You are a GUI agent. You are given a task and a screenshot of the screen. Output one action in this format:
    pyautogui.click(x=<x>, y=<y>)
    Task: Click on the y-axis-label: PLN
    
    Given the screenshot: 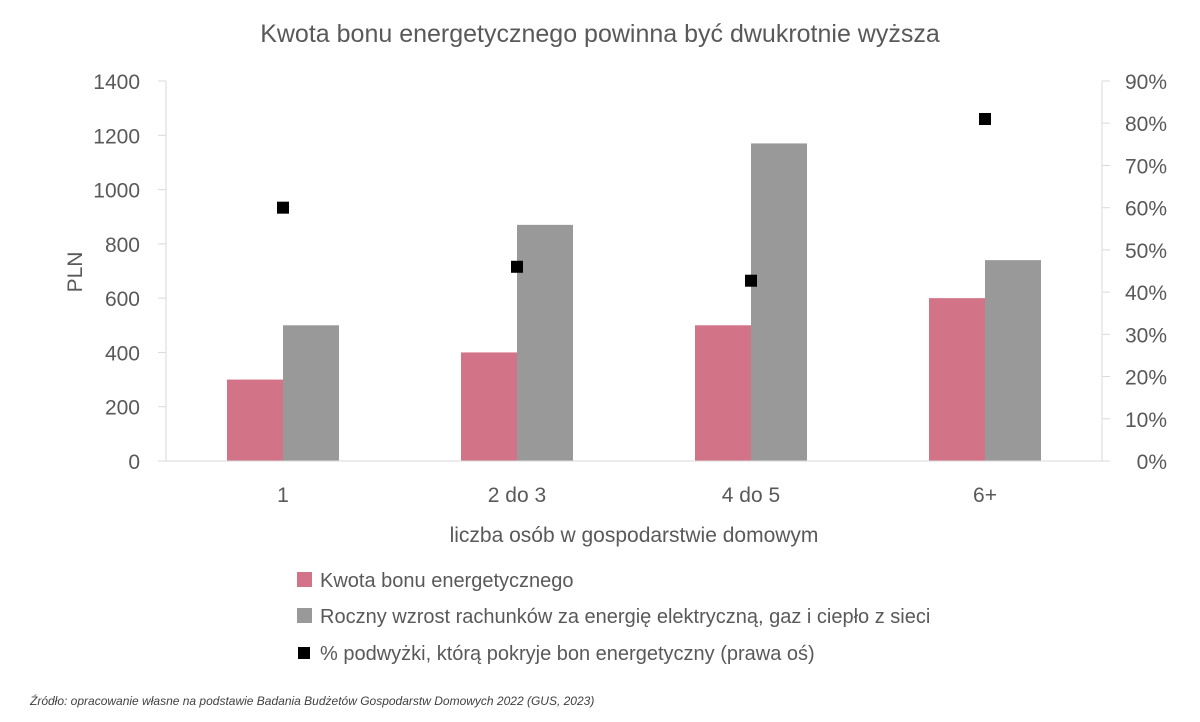 What is the action you would take?
    pyautogui.click(x=75, y=272)
    